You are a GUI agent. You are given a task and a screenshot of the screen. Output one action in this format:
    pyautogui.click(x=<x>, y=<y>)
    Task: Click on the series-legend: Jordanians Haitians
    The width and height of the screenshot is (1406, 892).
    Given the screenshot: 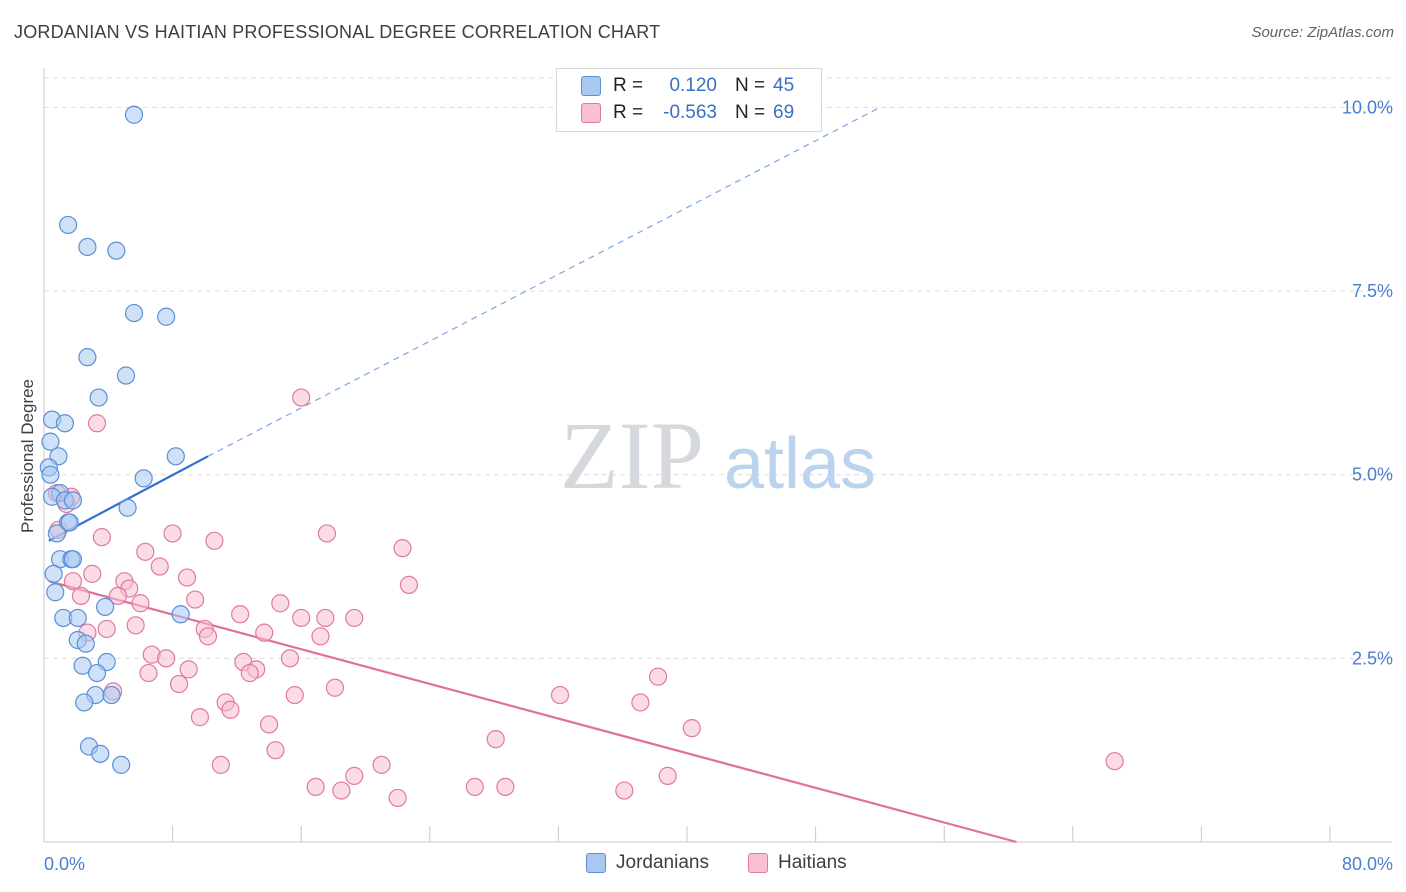 What is the action you would take?
    pyautogui.click(x=703, y=865)
    